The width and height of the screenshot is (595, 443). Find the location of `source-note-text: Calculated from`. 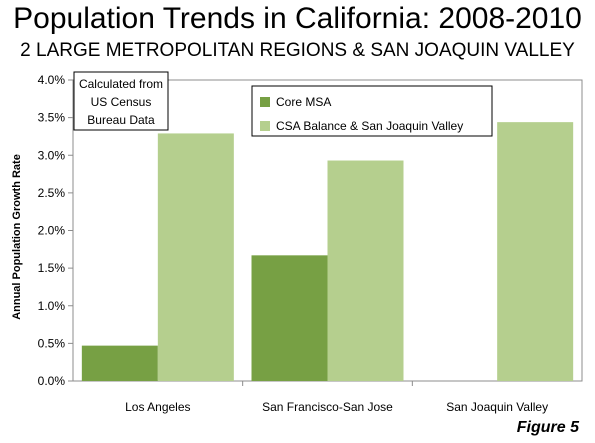

source-note-text: Calculated from is located at coordinates (121, 84).